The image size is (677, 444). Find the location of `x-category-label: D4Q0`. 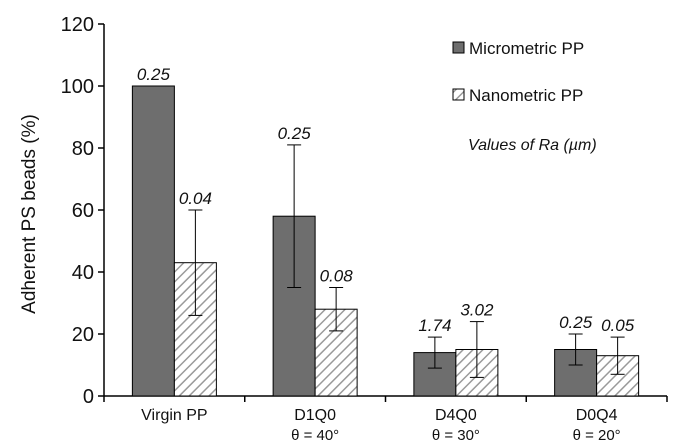

x-category-label: D4Q0 is located at coordinates (456, 415).